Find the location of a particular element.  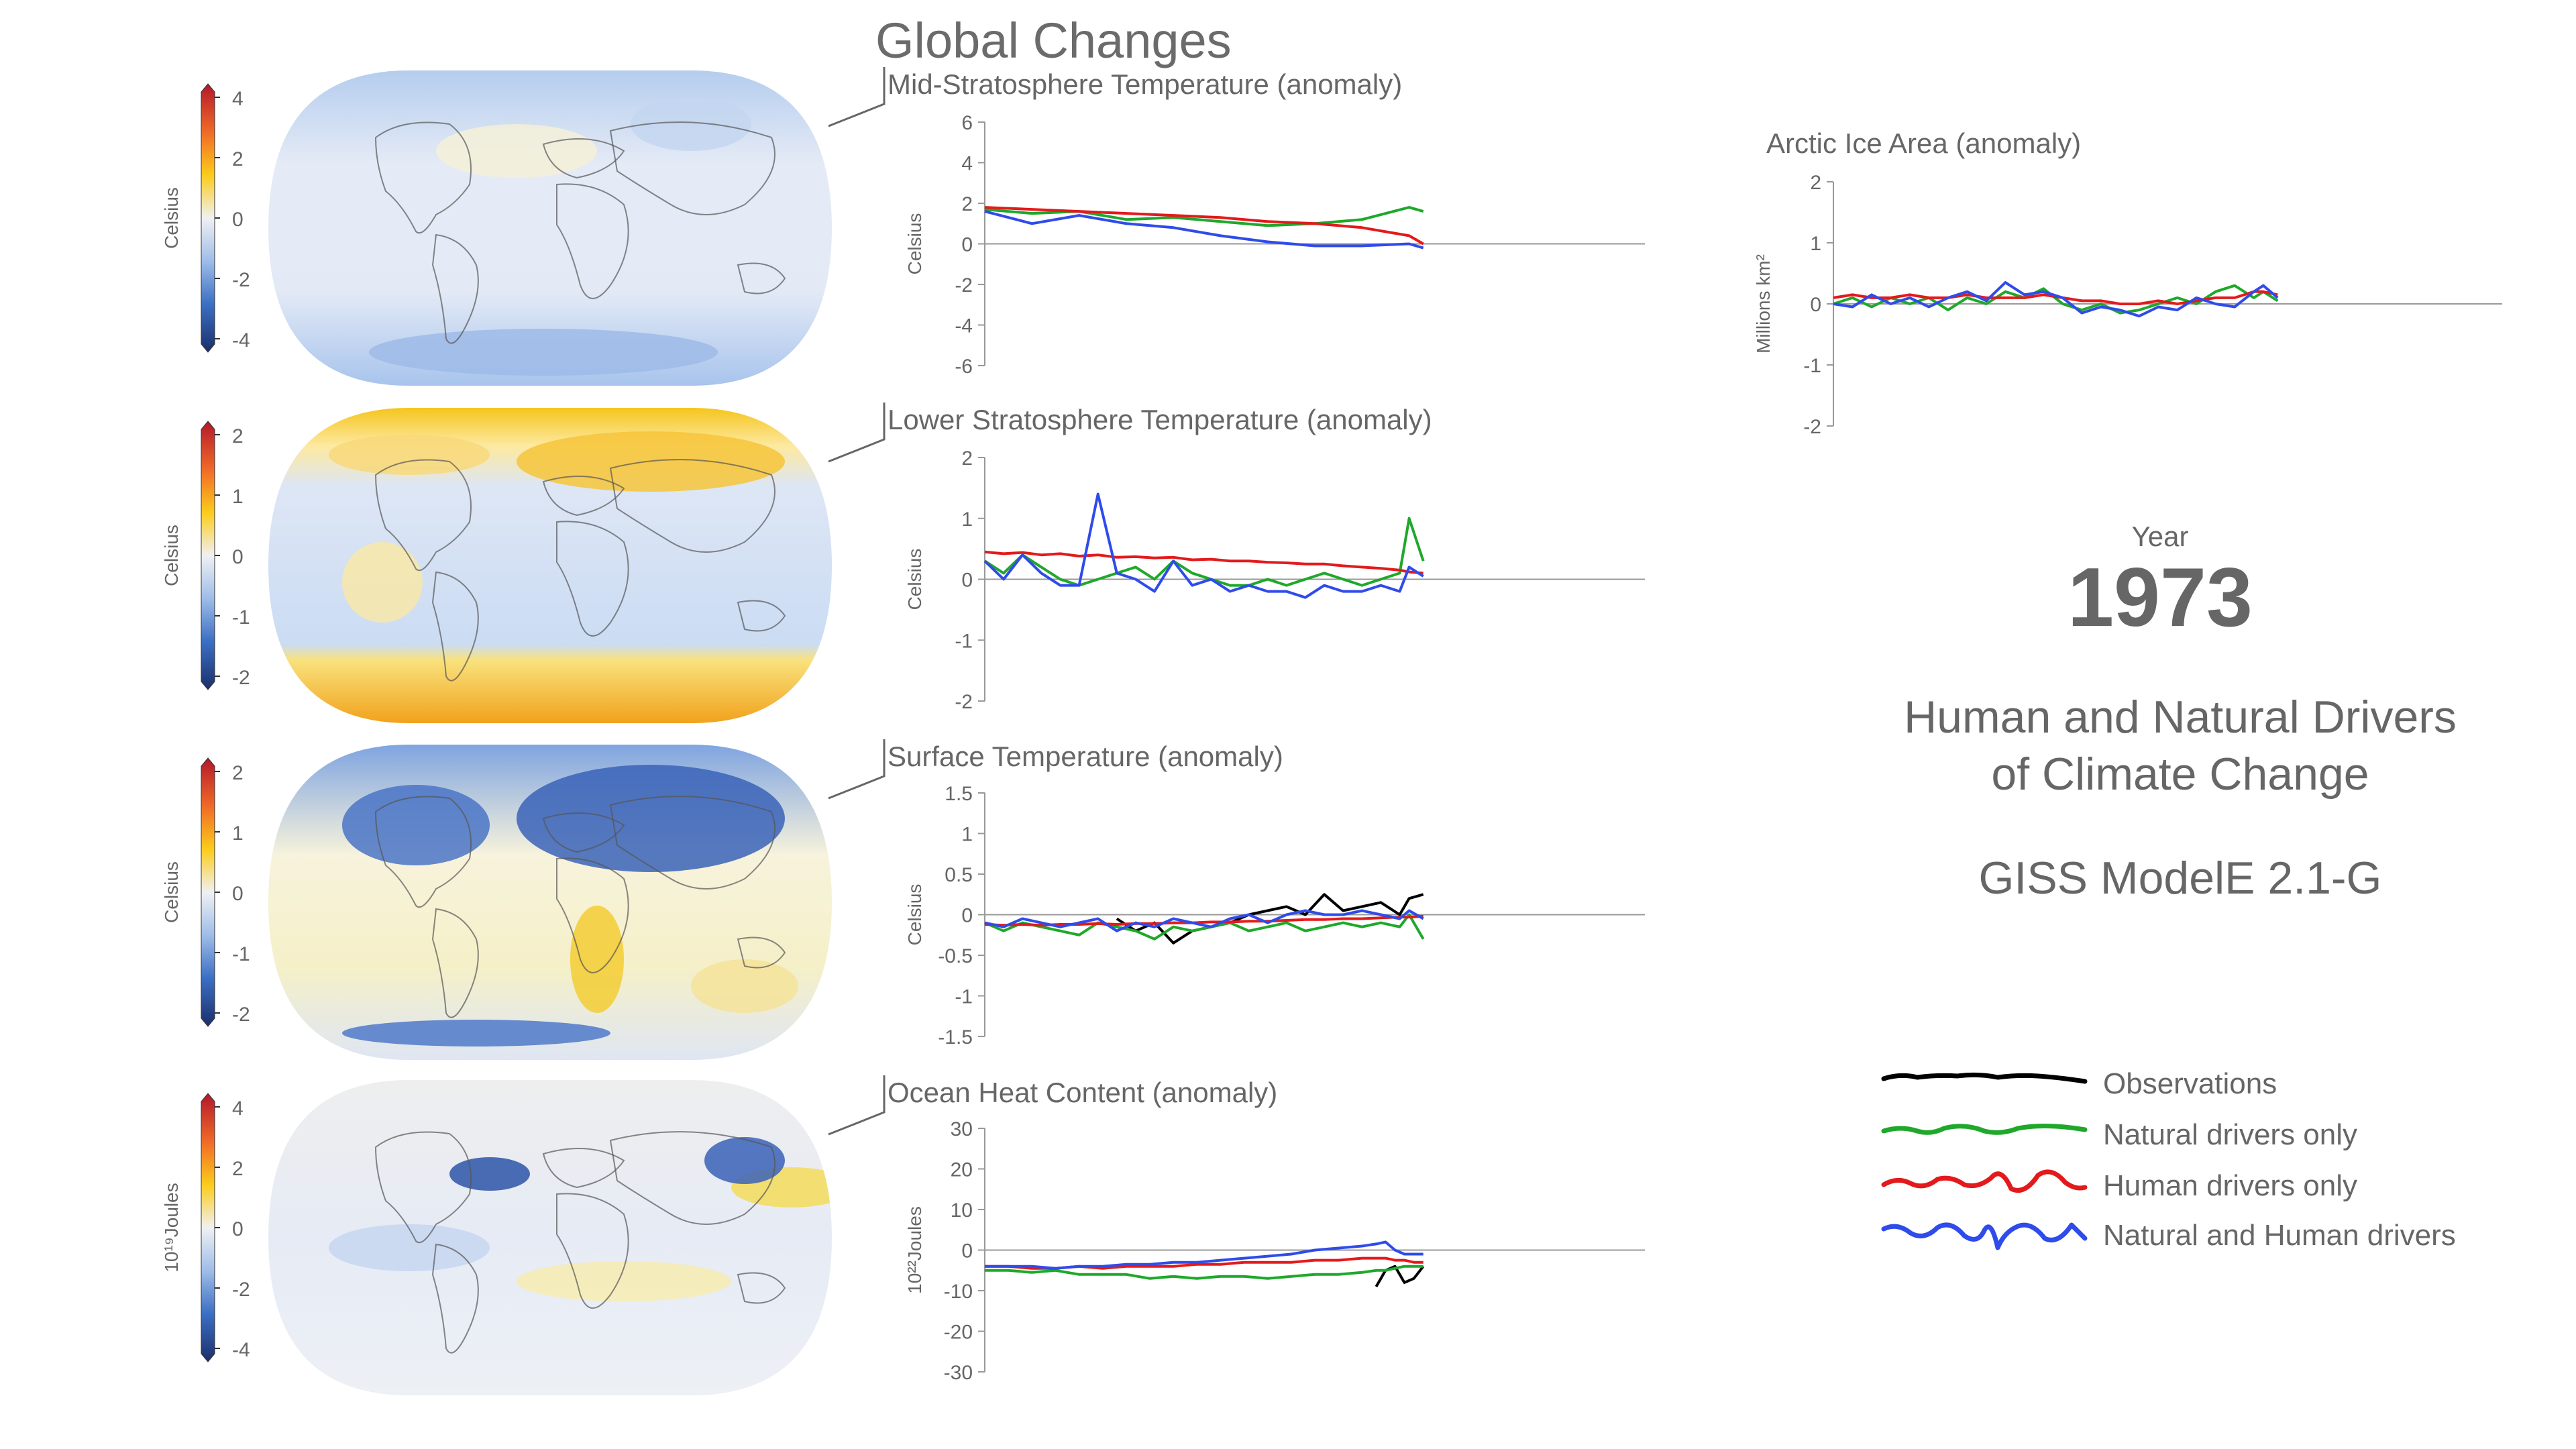

colorbar-4: 4 2 0 -2 -4 10¹⁹Joules is located at coordinates (205, 1227).